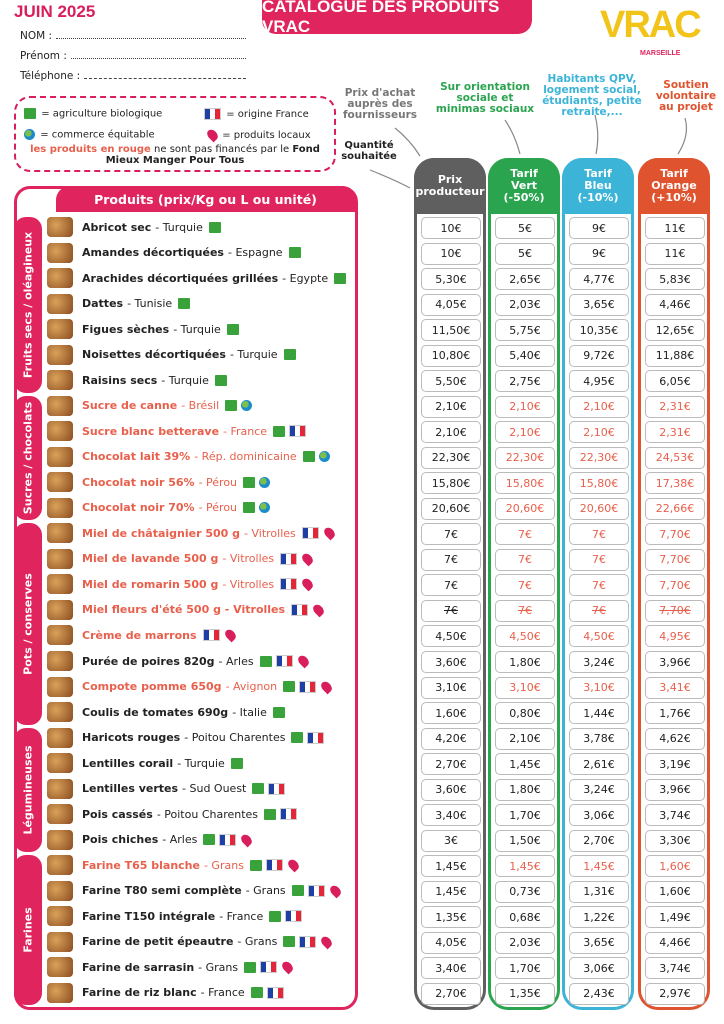  I want to click on column-header: Prix producteur, so click(450, 186).